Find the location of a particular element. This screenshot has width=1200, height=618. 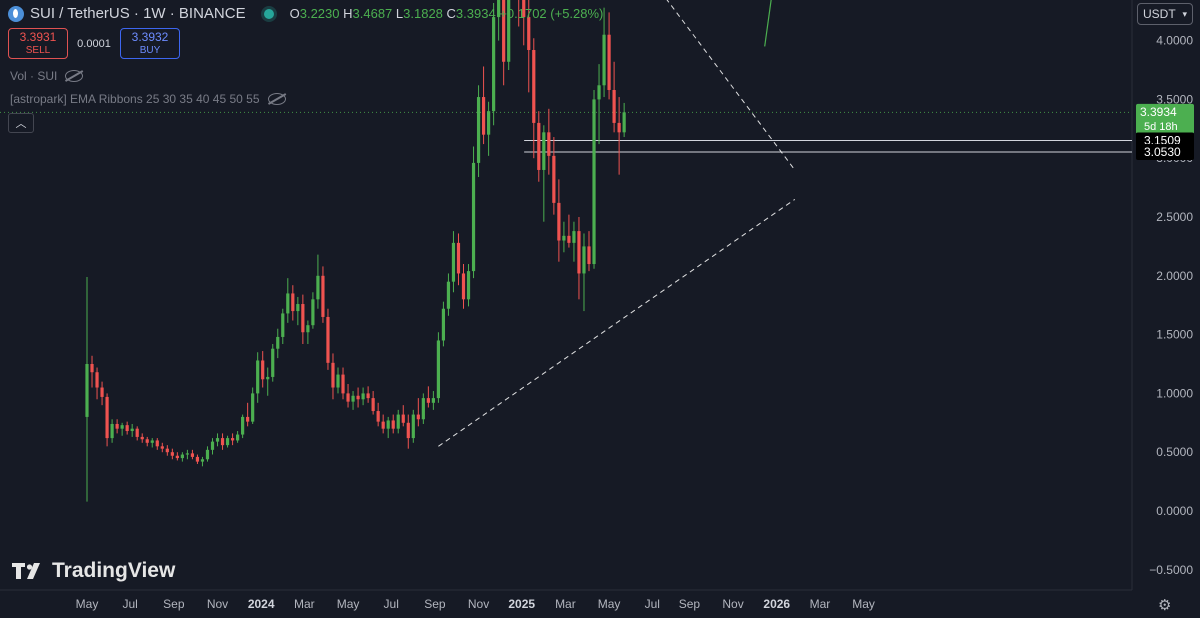

currency-select: USDT ▾ is located at coordinates (1165, 14).